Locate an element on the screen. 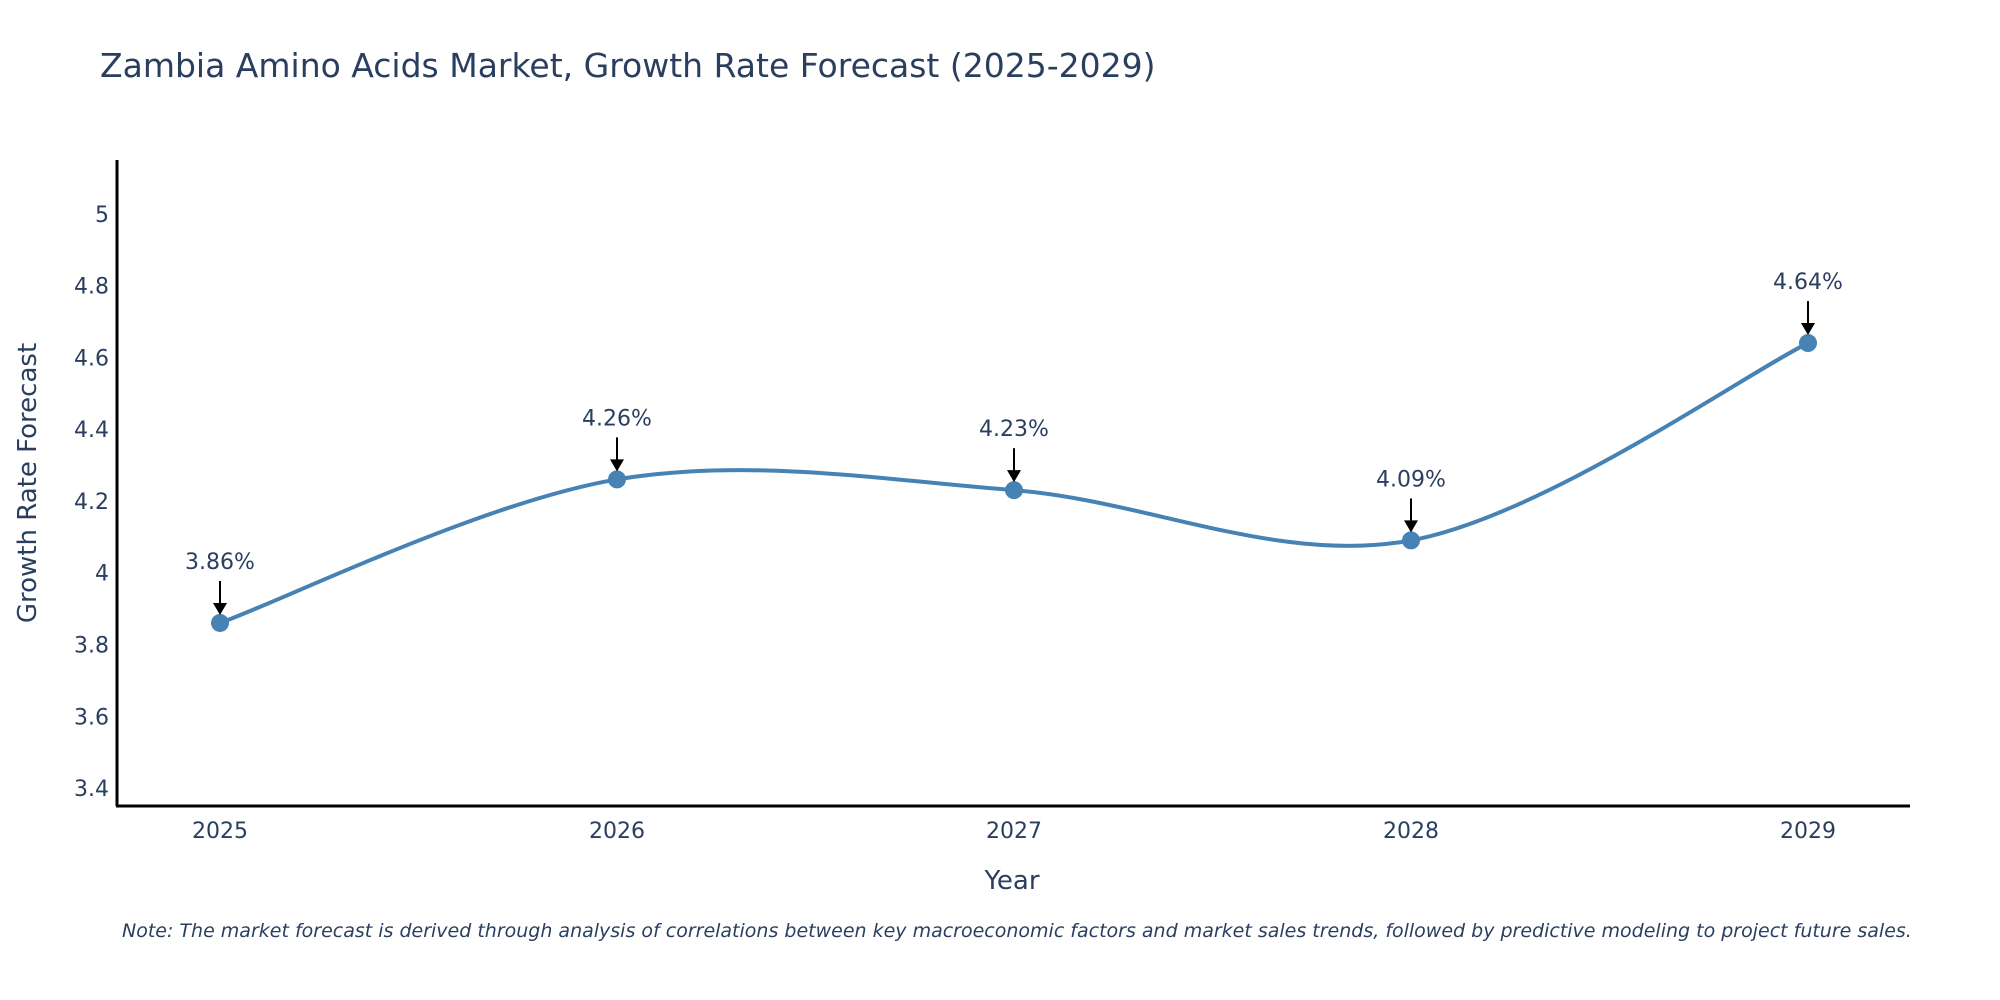 Image resolution: width=2000 pixels, height=1000 pixels. y-tick-label: 3.8 is located at coordinates (91, 646).